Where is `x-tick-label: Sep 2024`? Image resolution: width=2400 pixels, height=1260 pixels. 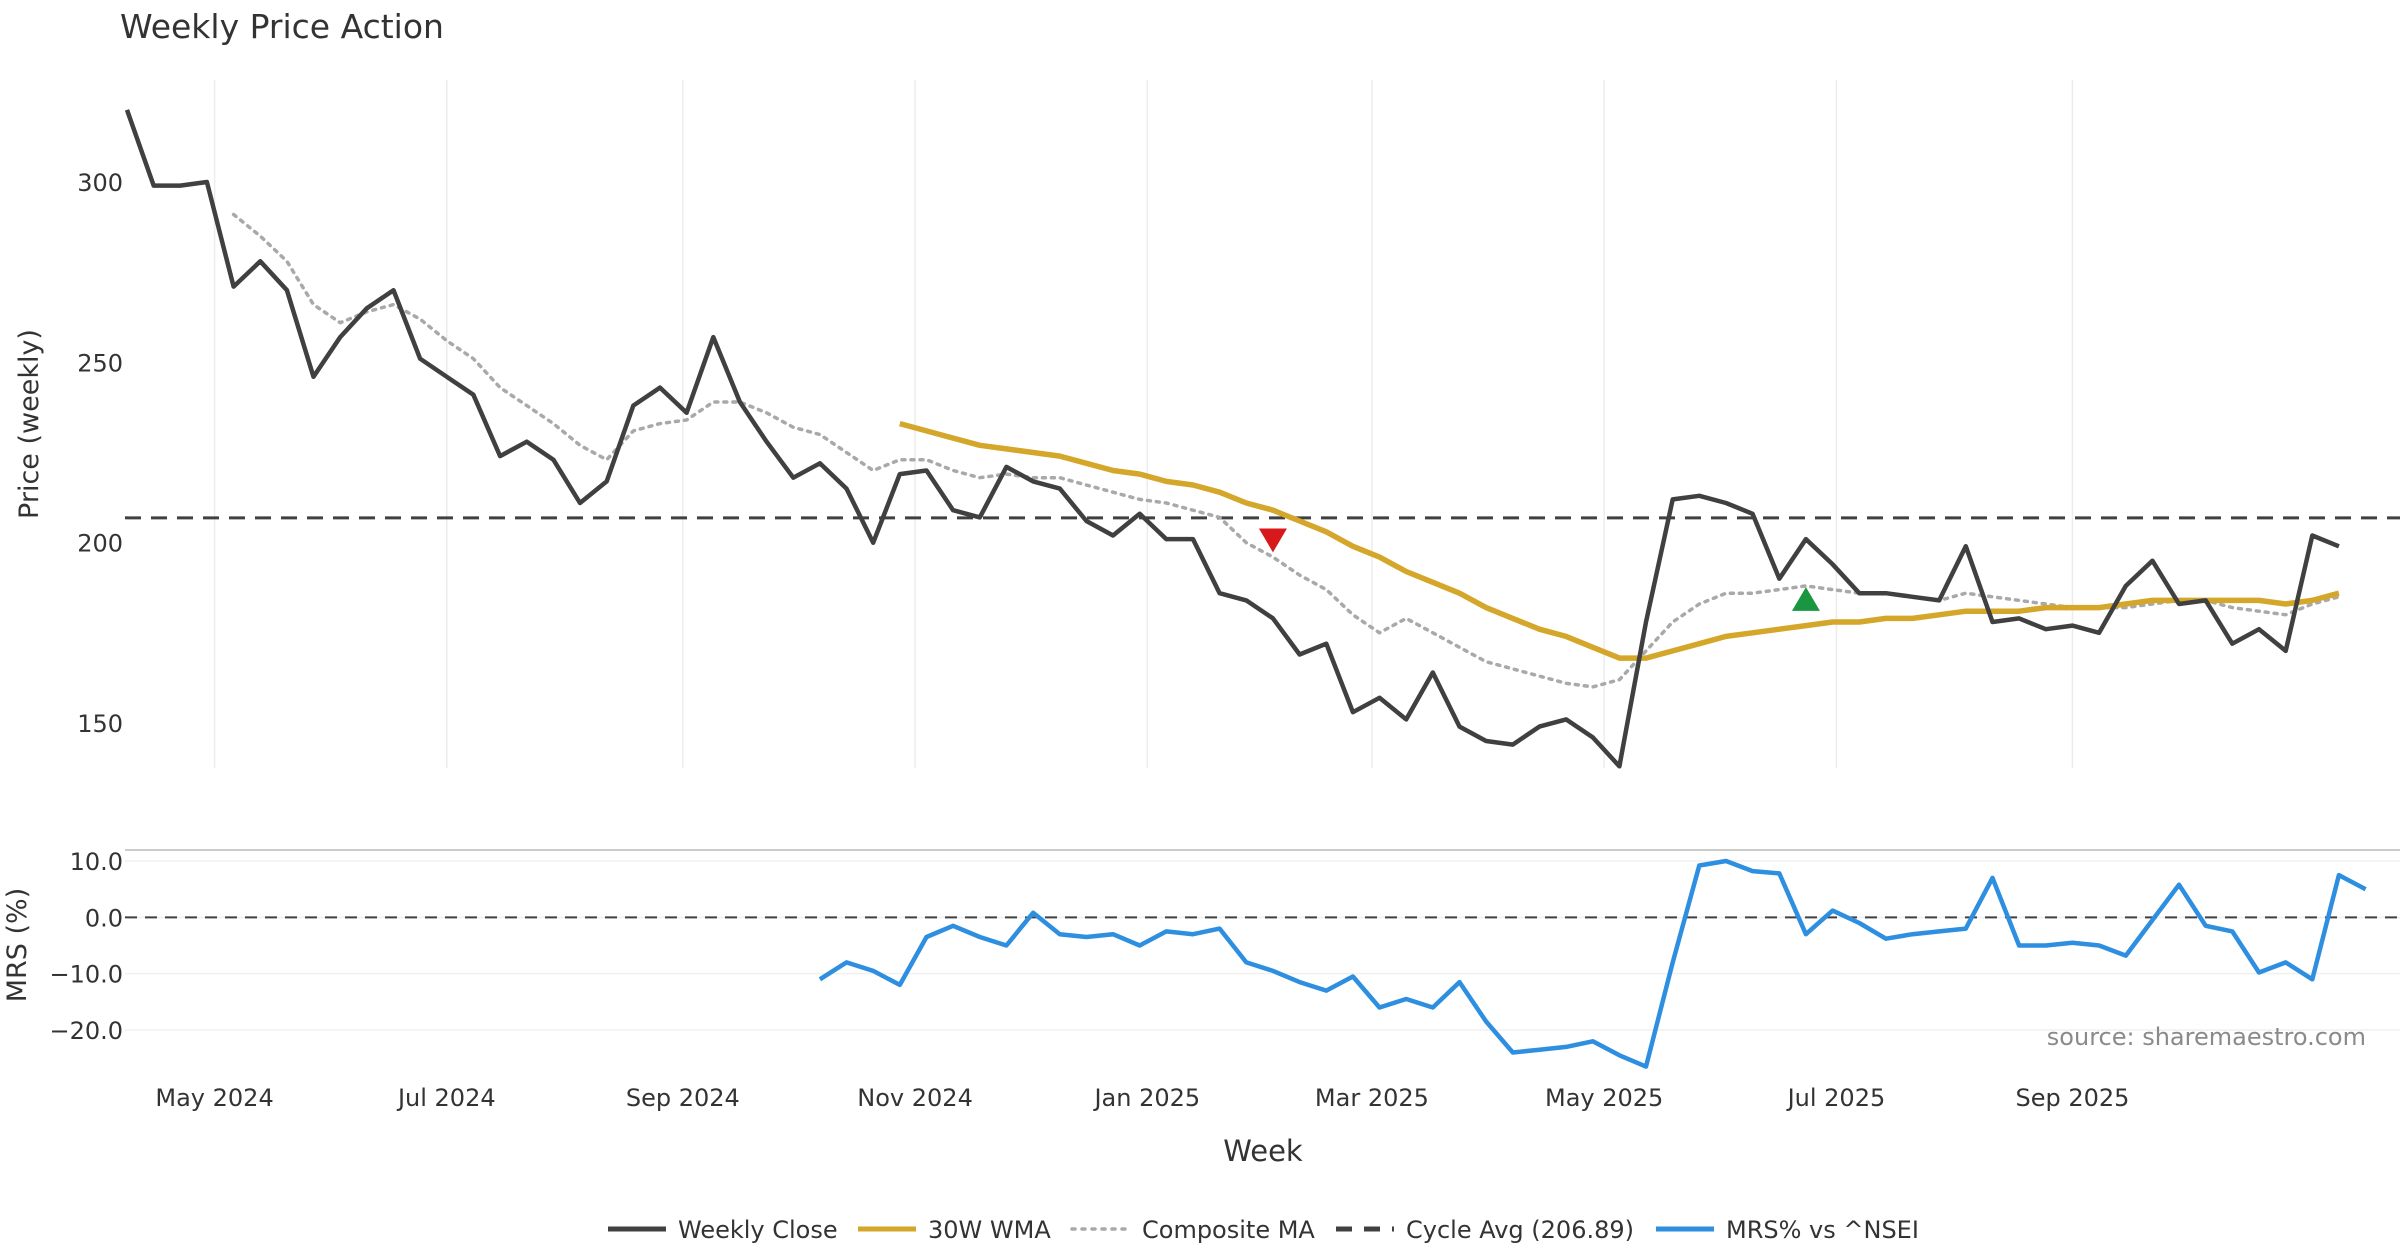
x-tick-label: Sep 2024 is located at coordinates (683, 1098).